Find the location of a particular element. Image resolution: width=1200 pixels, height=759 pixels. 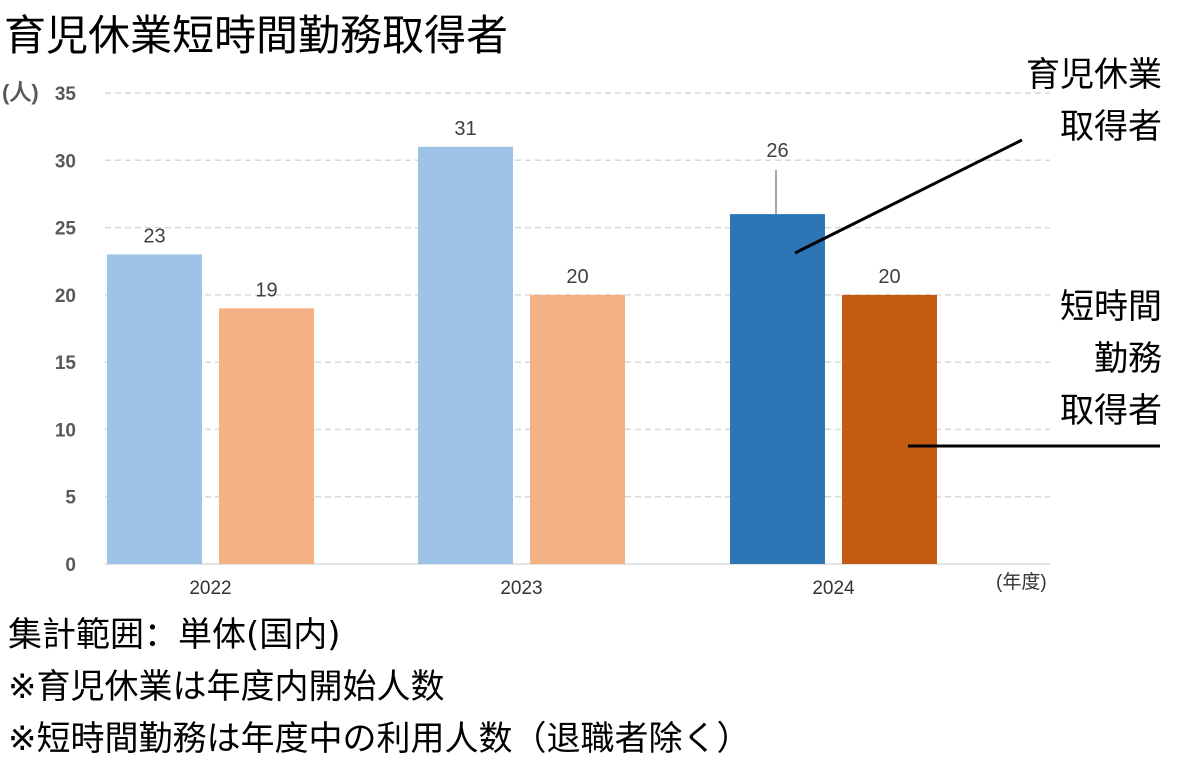

callout-shorttime-line3: 取得者 is located at coordinates (1111, 411).